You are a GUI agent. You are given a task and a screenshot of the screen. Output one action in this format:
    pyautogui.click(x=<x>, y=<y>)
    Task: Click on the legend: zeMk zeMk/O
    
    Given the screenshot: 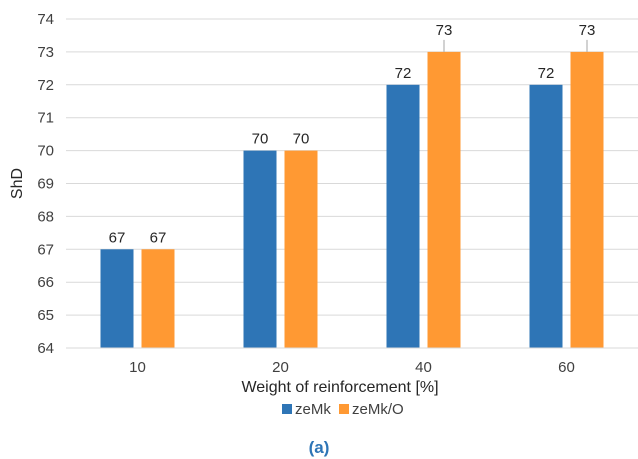 What is the action you would take?
    pyautogui.click(x=343, y=409)
    